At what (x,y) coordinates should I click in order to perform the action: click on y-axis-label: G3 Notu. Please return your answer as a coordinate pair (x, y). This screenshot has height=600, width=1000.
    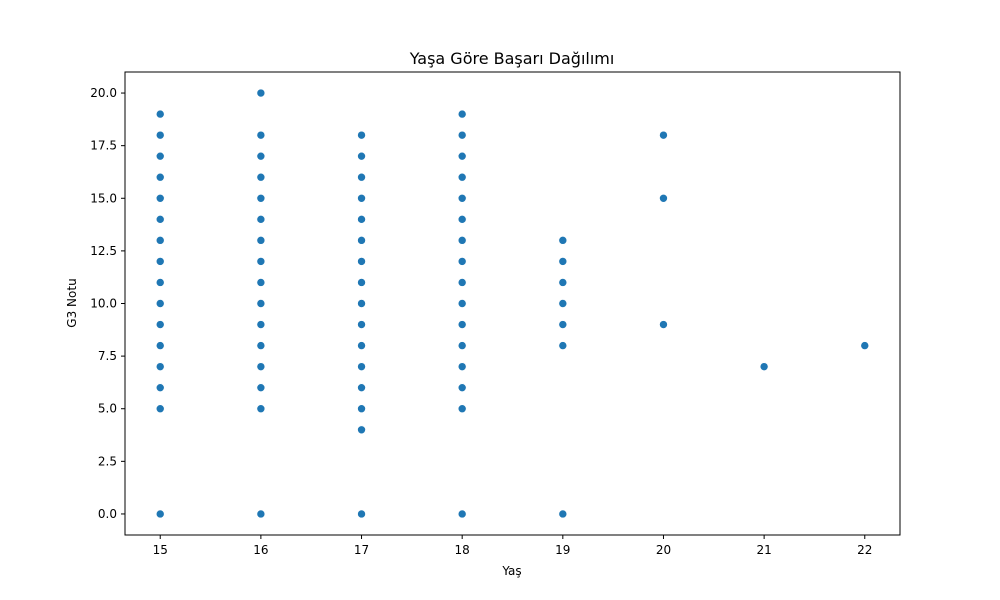
    Looking at the image, I should click on (72, 302).